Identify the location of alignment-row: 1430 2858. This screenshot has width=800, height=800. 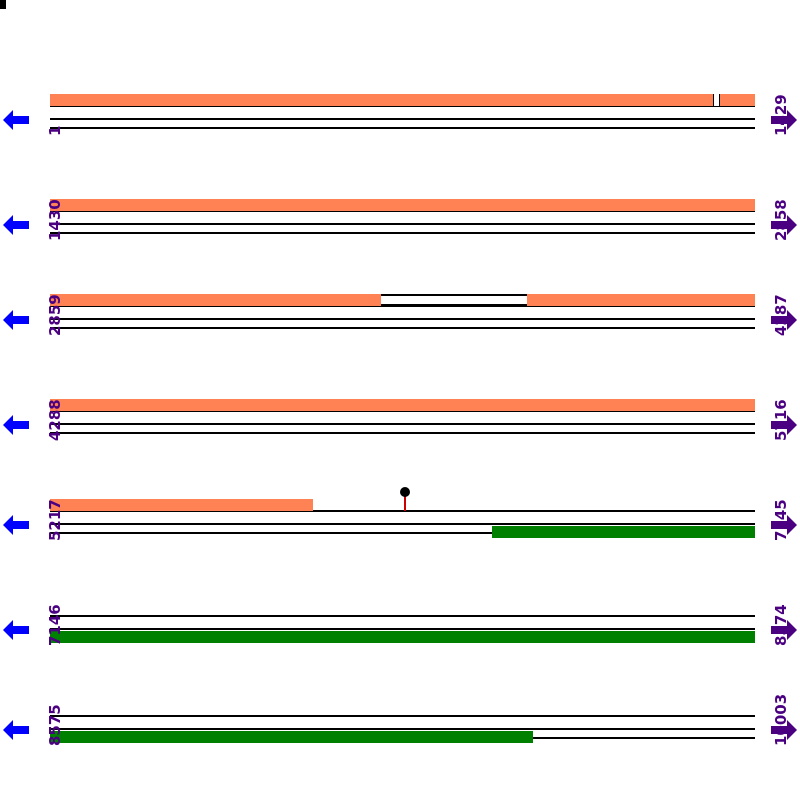
(400, 220).